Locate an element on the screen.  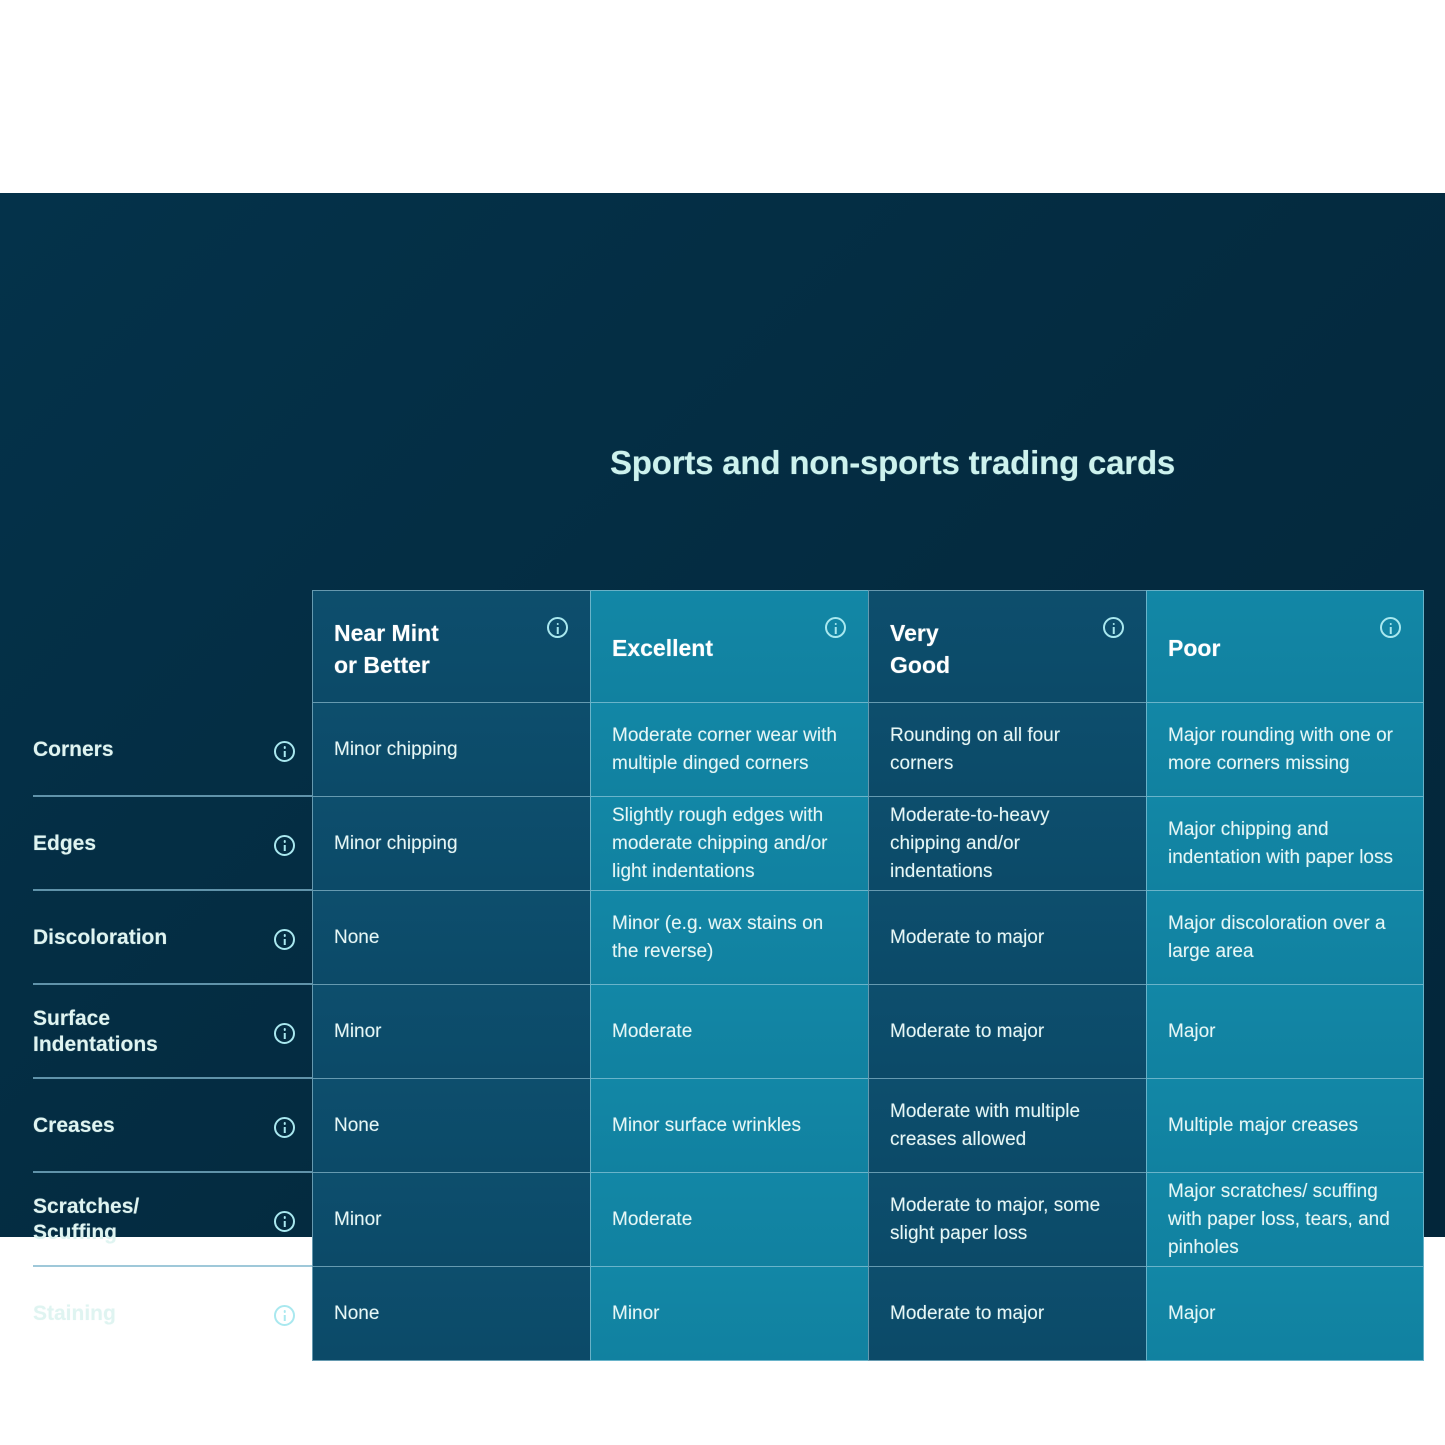
column-header-very-good: Very Good is located at coordinates (1007, 646).